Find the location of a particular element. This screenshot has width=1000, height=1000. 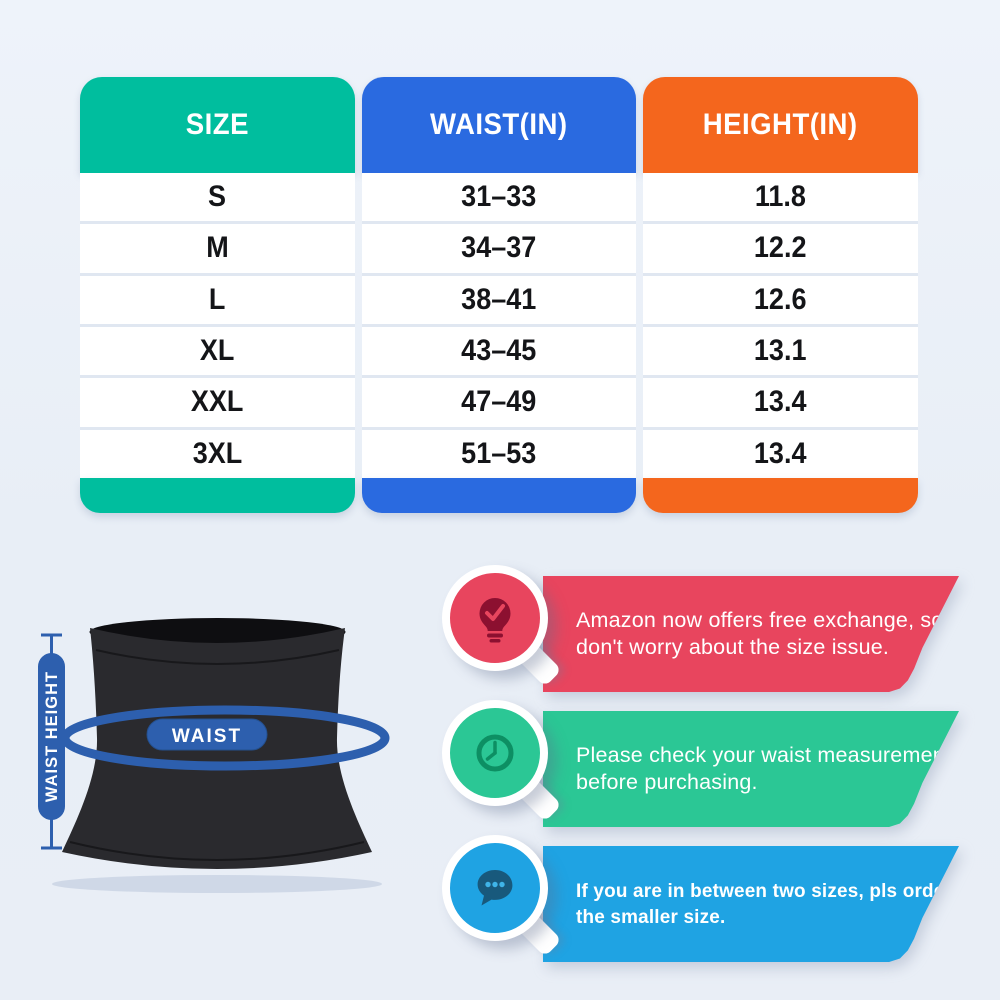

column-header-label: HEIGHT(IN) is located at coordinates (781, 124).